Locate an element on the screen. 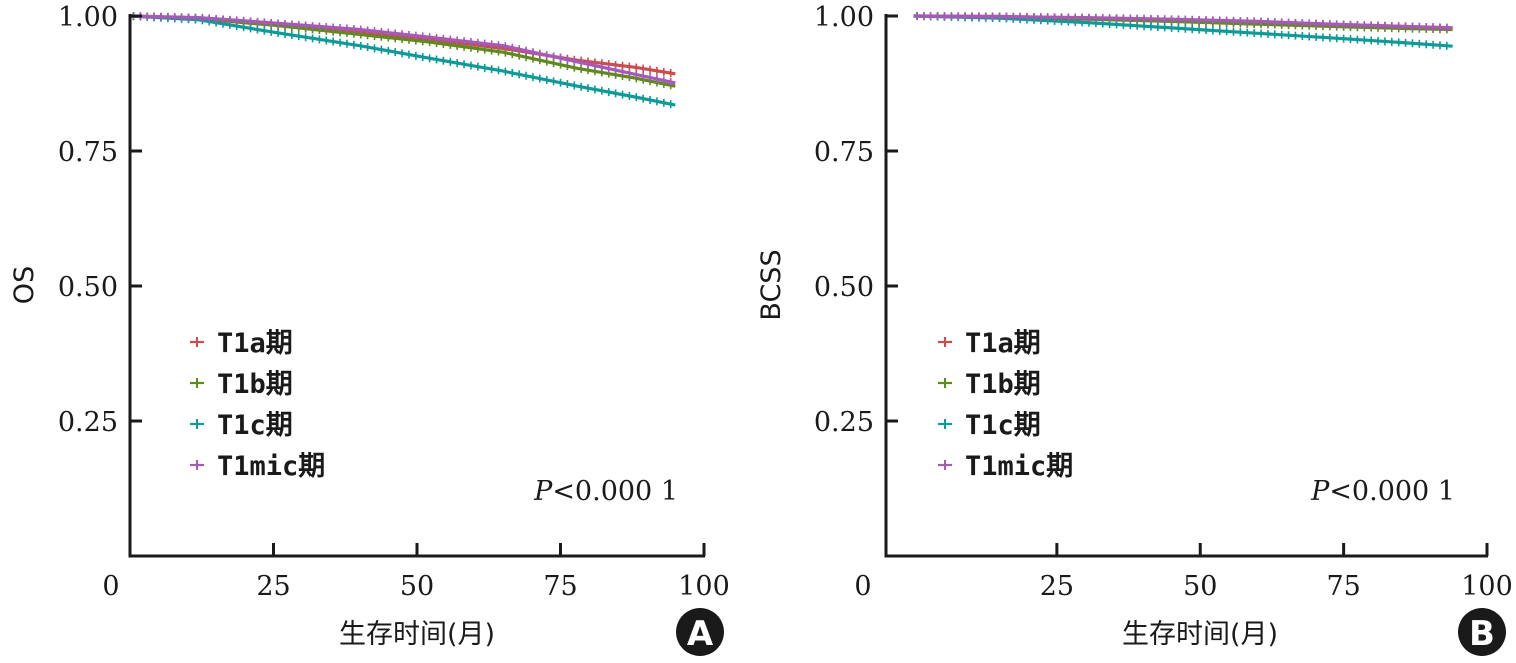 The image size is (1516, 663). panel-badge: B is located at coordinates (1482, 632).